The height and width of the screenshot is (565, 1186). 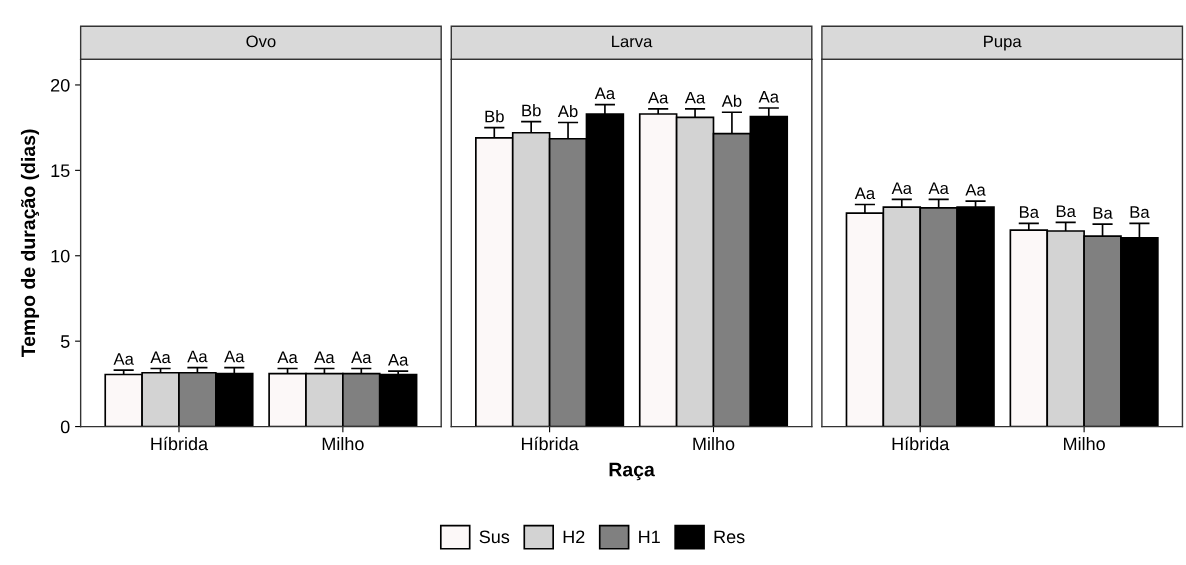 I want to click on y-tick-label: 20, so click(x=60, y=85).